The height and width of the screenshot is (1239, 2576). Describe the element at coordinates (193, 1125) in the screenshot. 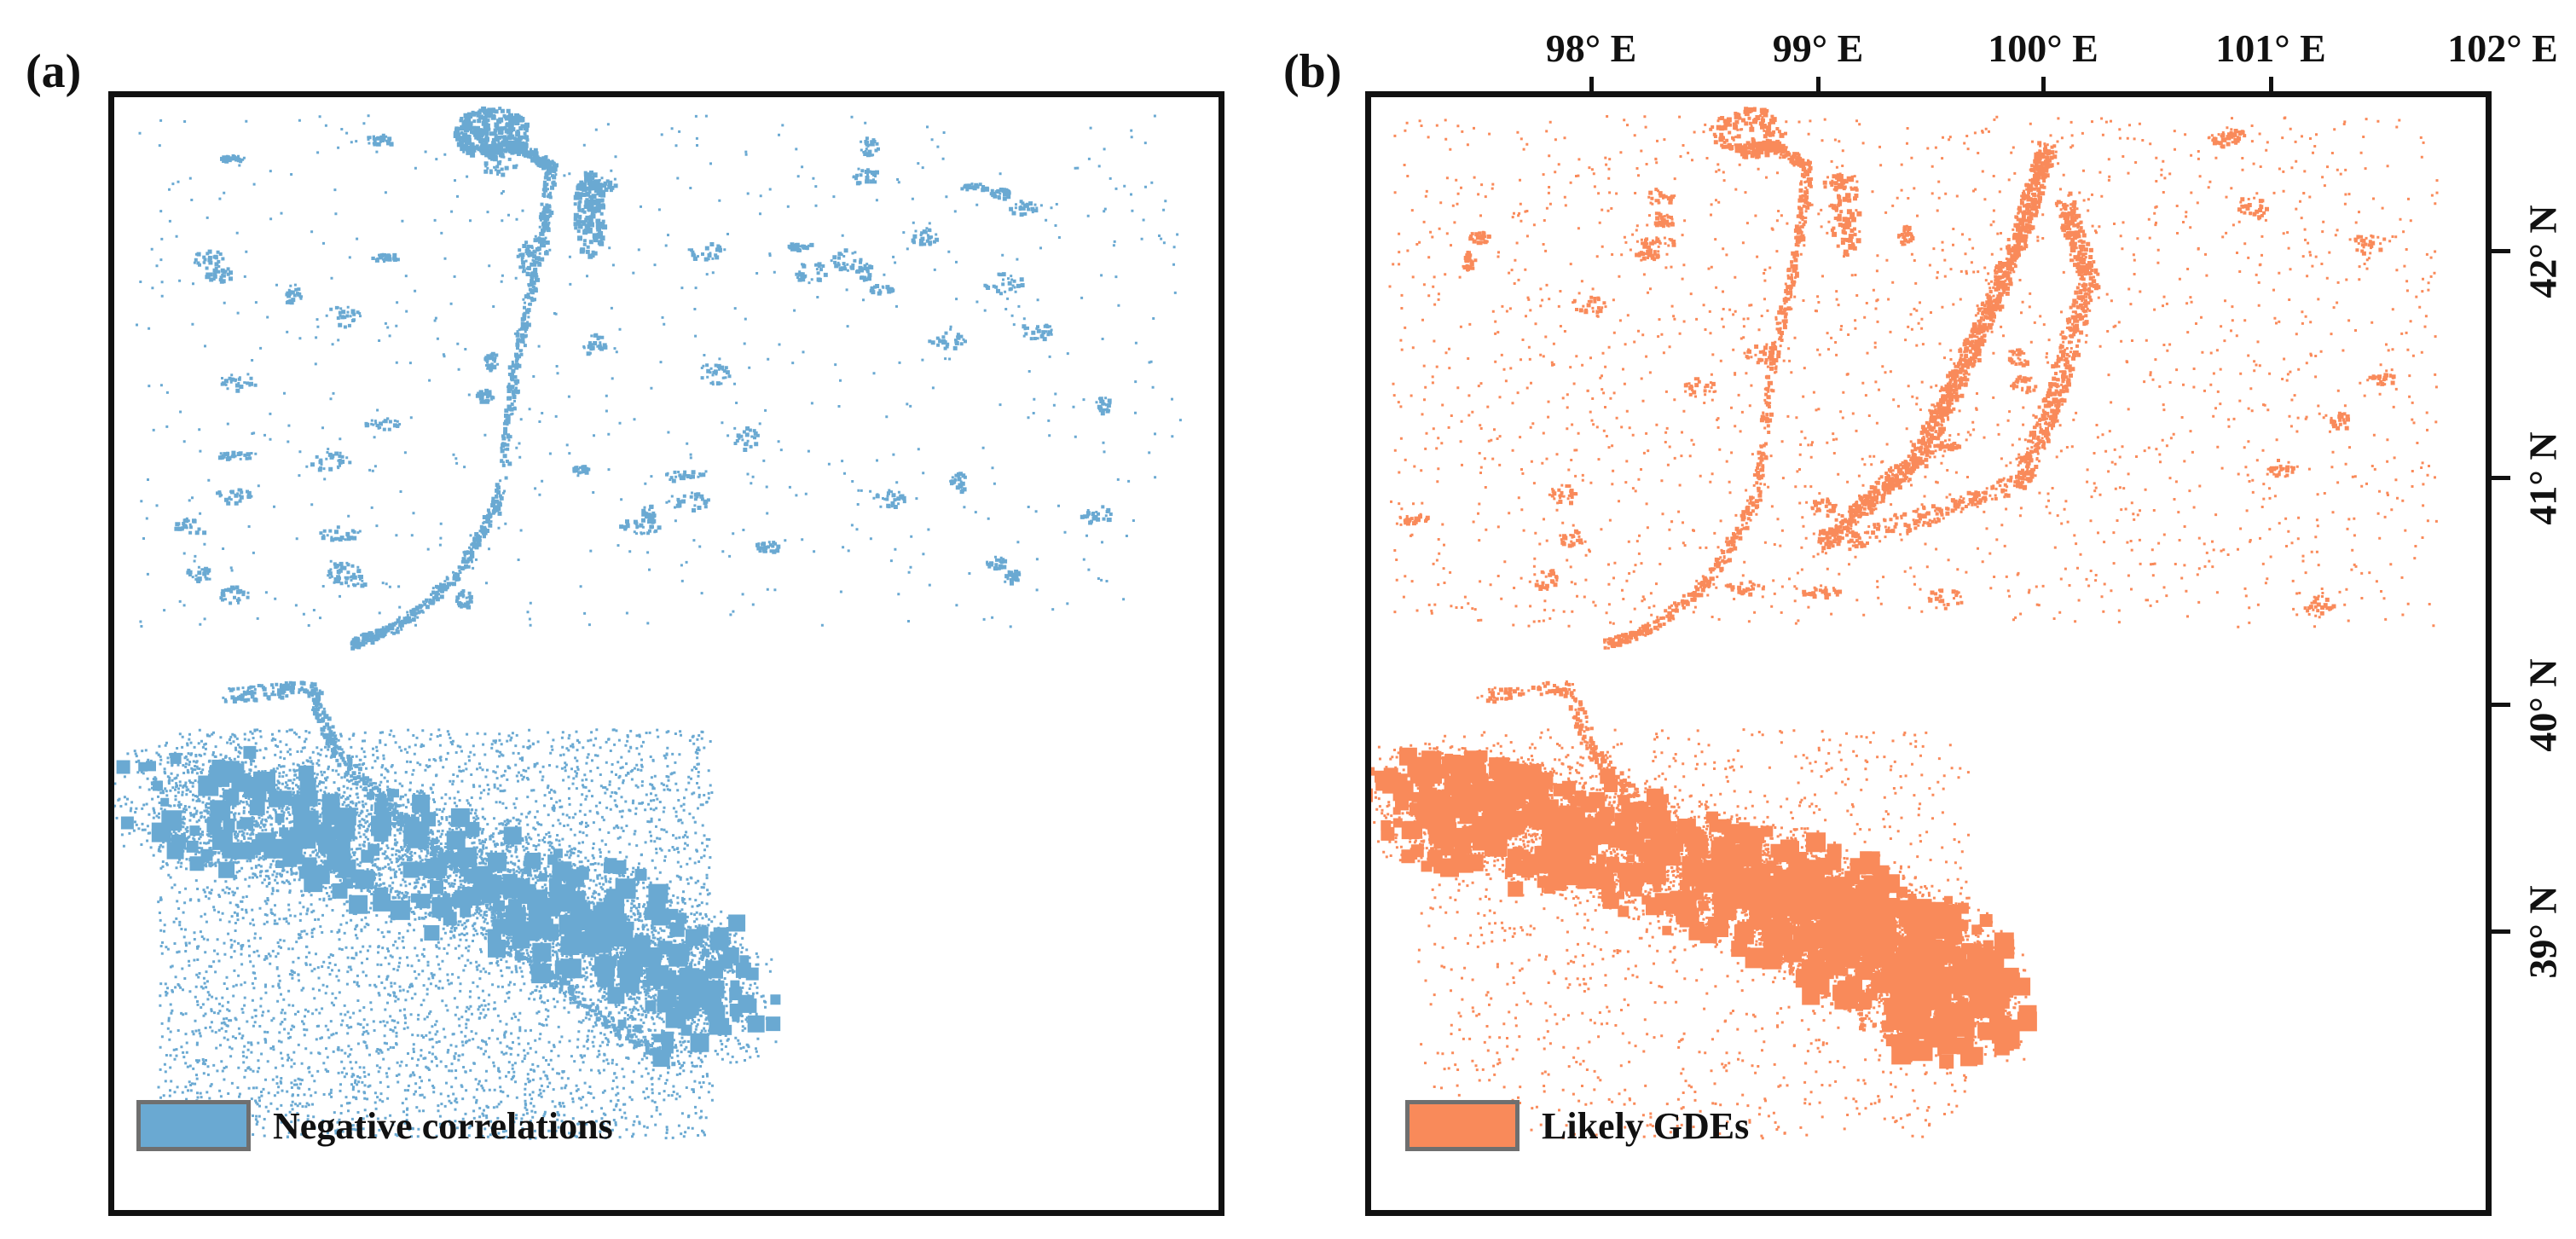

I see `panel-a-legend-swatch` at that location.